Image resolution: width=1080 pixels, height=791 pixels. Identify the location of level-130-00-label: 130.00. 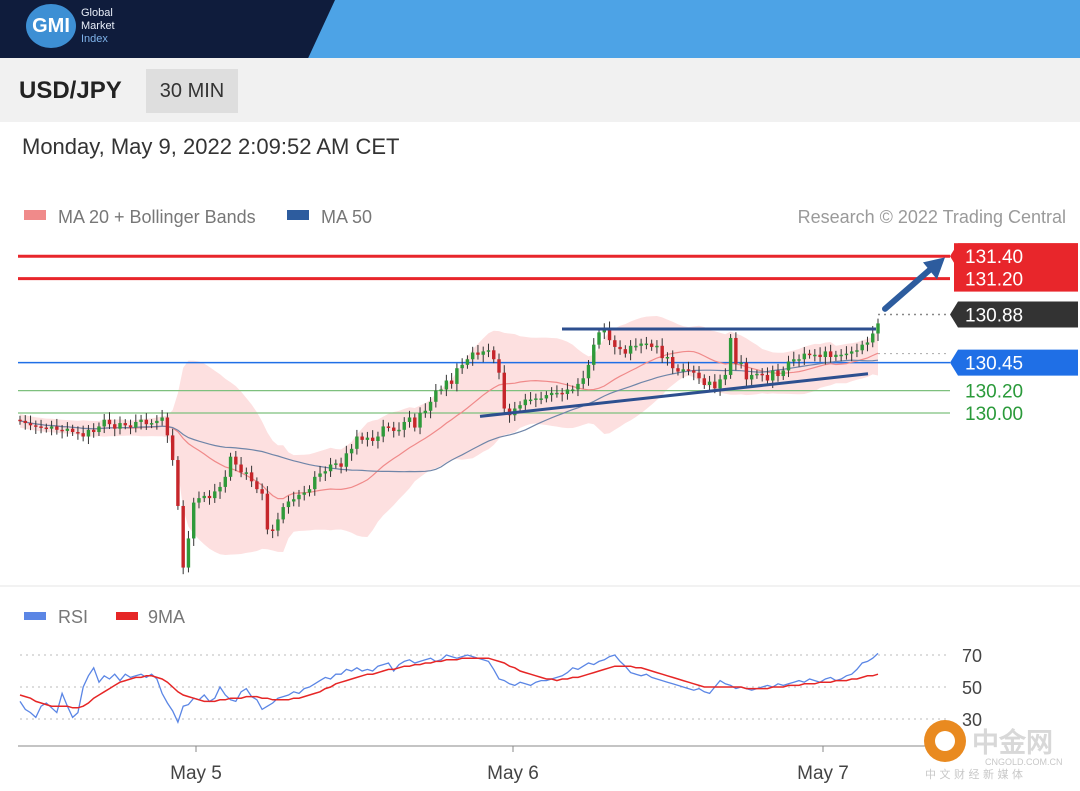
(994, 414).